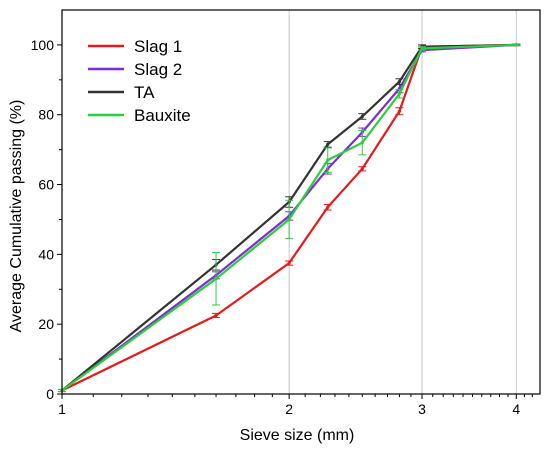  Describe the element at coordinates (422, 409) in the screenshot. I see `x-tick-label: 3` at that location.